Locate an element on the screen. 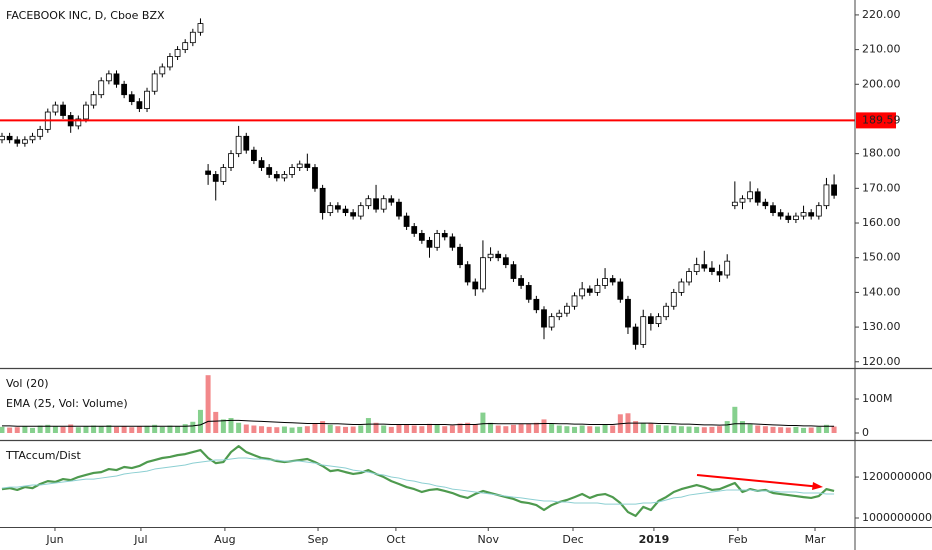 This screenshot has height=550, width=932. price-label: 189.59 is located at coordinates (881, 119).